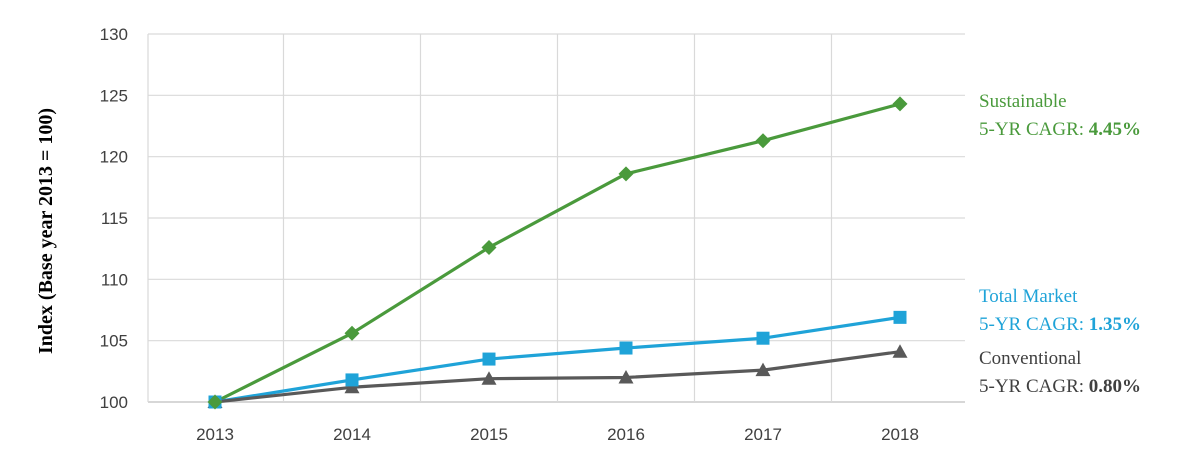  Describe the element at coordinates (1028, 296) in the screenshot. I see `legend-name-total: Total Market` at that location.